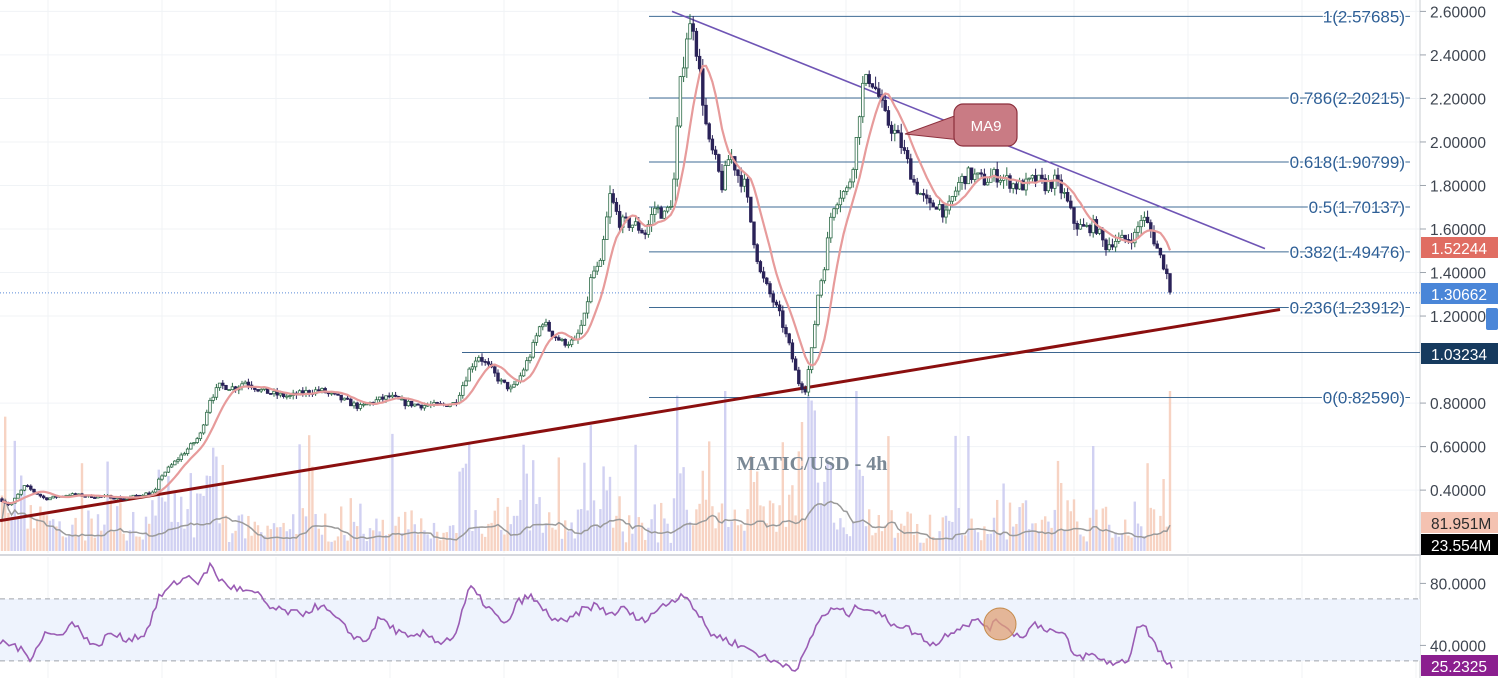 The height and width of the screenshot is (683, 1498). I want to click on rsi-value-label: 25.2325, so click(1459, 667).